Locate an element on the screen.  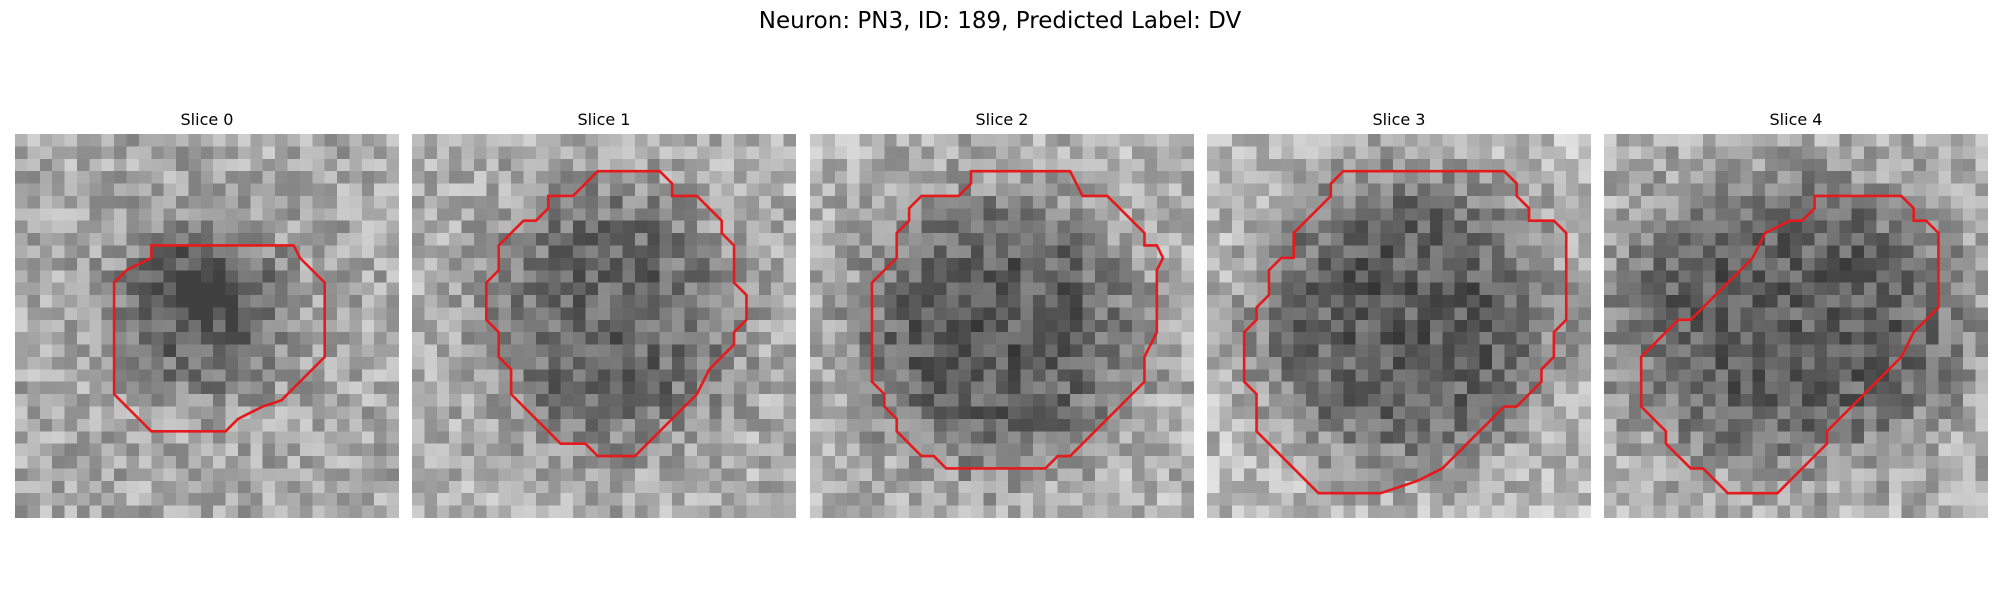
slice-panel-3: Slice 3 is located at coordinates (1399, 313).